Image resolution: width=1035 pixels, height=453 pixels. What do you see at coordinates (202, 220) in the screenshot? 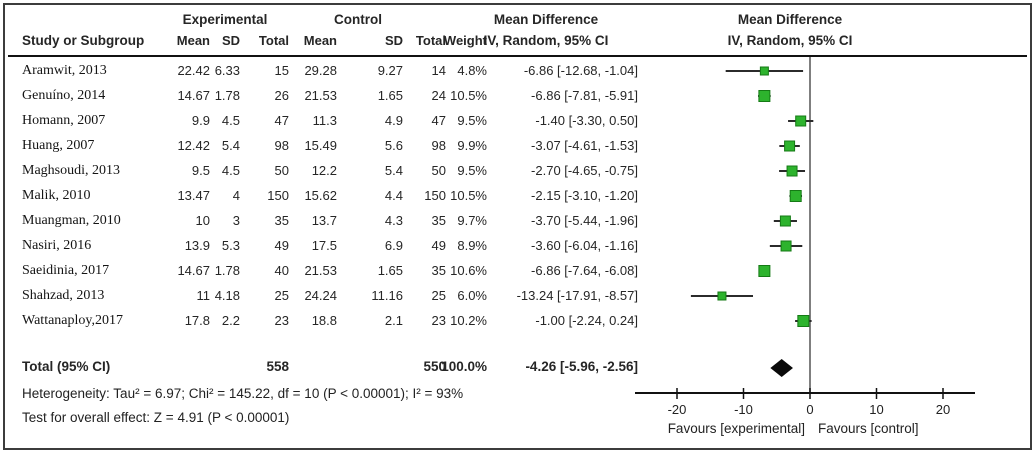
I see `cell-mean-experimental: 10` at bounding box center [202, 220].